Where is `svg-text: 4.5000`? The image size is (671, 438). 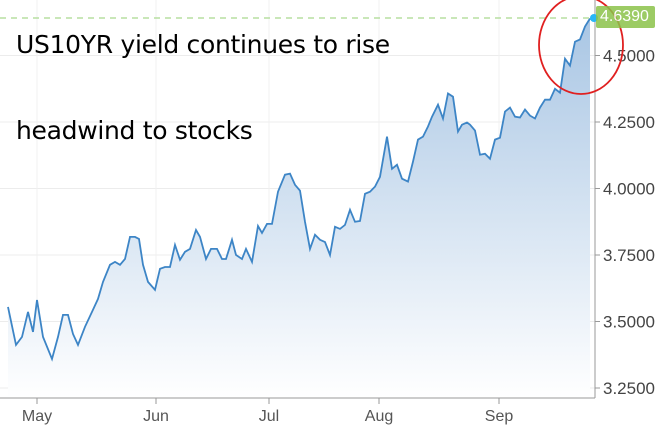
svg-text: 4.5000 is located at coordinates (629, 56).